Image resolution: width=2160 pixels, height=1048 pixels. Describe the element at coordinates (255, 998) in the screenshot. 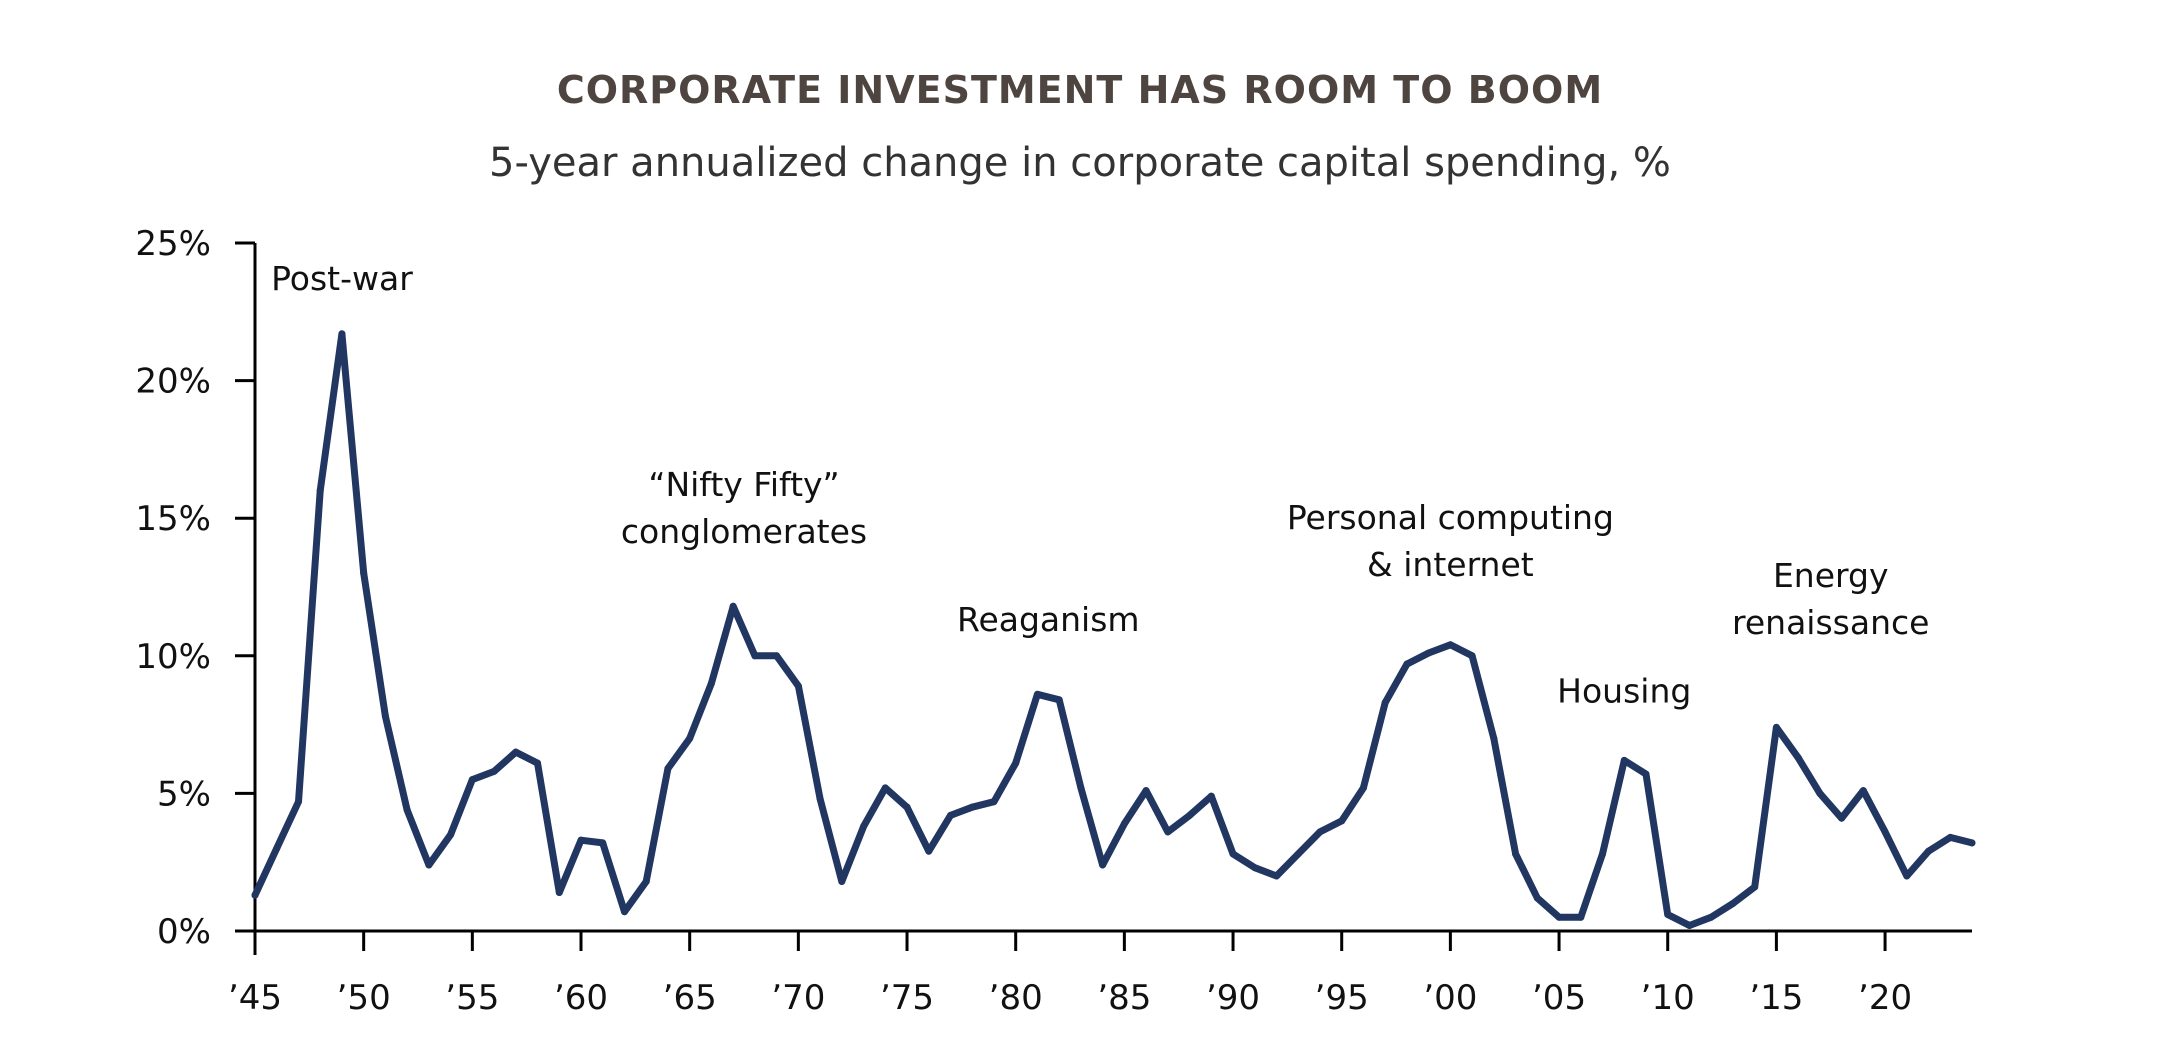

I see `x-tick-label: ’45` at that location.